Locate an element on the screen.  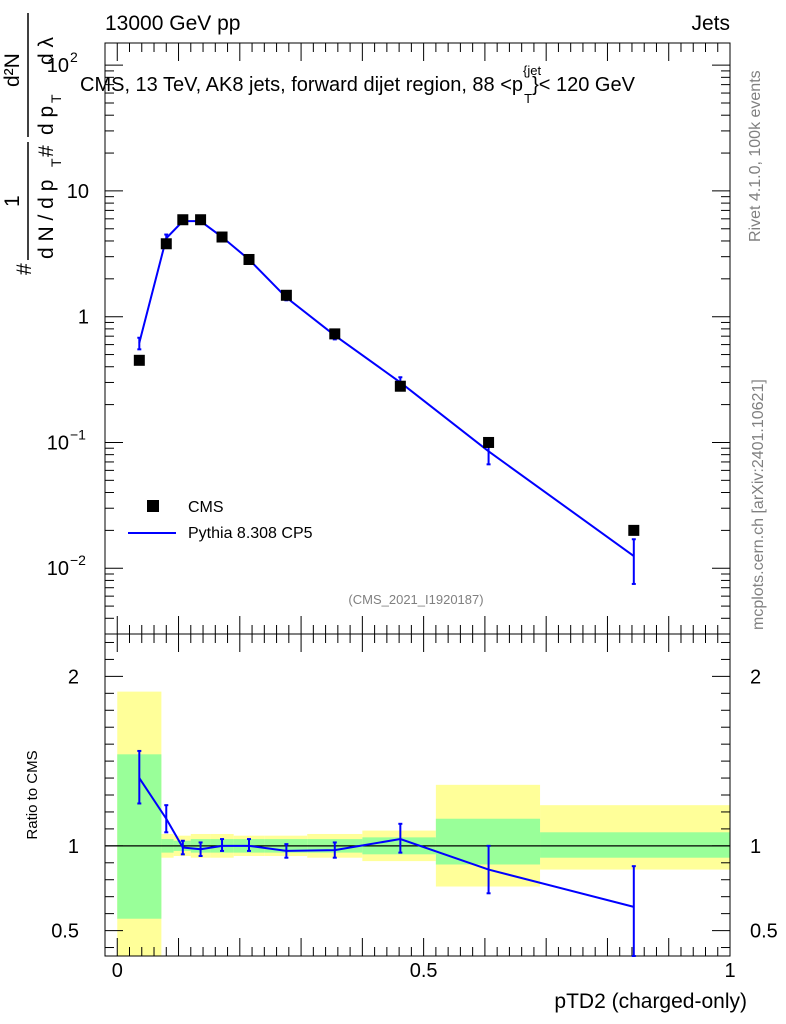
title-sup: {jet is located at coordinates (532, 70).